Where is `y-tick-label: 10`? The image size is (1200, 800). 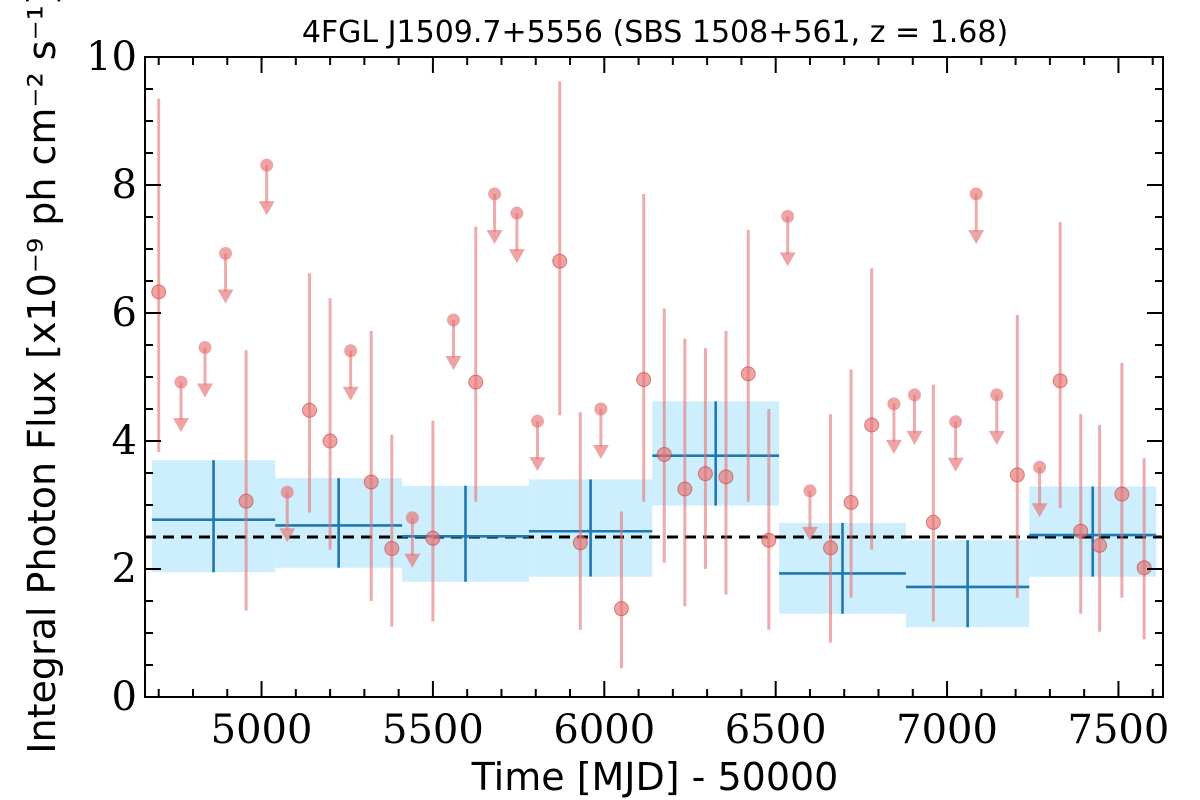 y-tick-label: 10 is located at coordinates (111, 57).